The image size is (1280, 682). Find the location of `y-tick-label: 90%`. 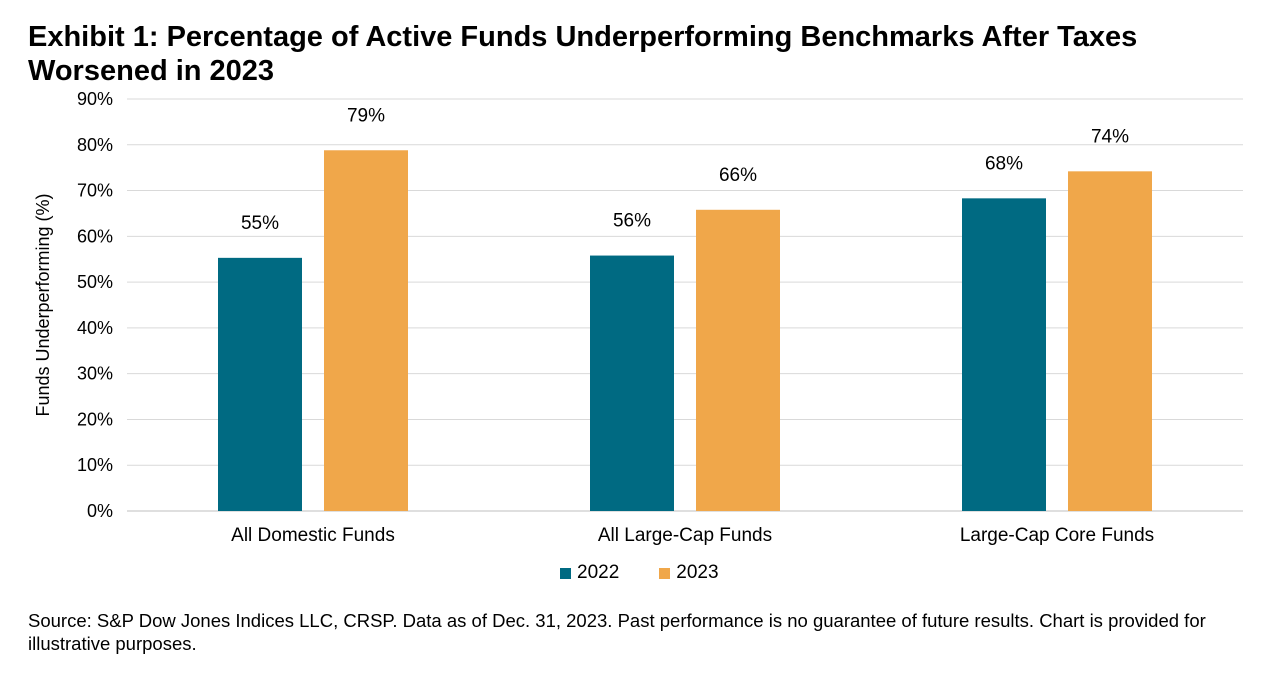

y-tick-label: 90% is located at coordinates (95, 99).